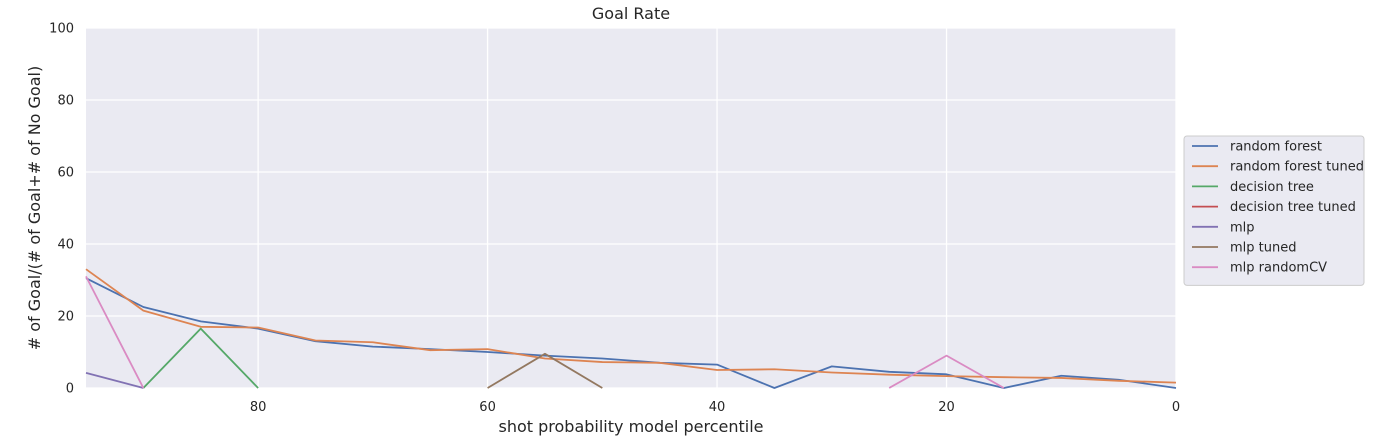 This screenshot has width=1385, height=447. I want to click on x-axis-label: shot probability model percentile, so click(631, 426).